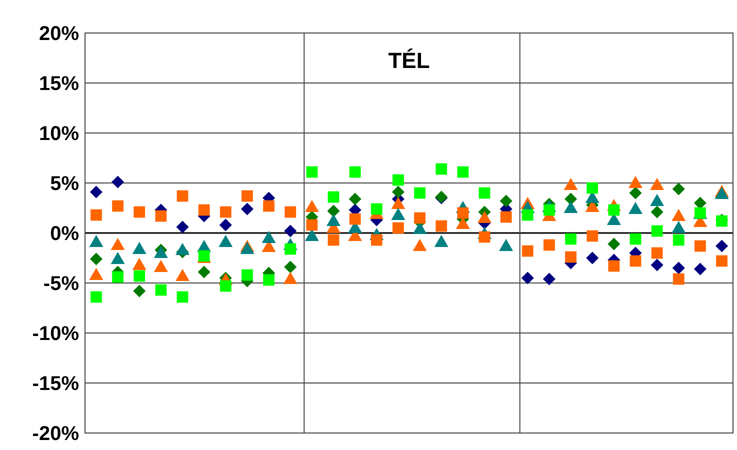 This screenshot has height=450, width=737. I want to click on y-tick-label: 20%, so click(59, 34).